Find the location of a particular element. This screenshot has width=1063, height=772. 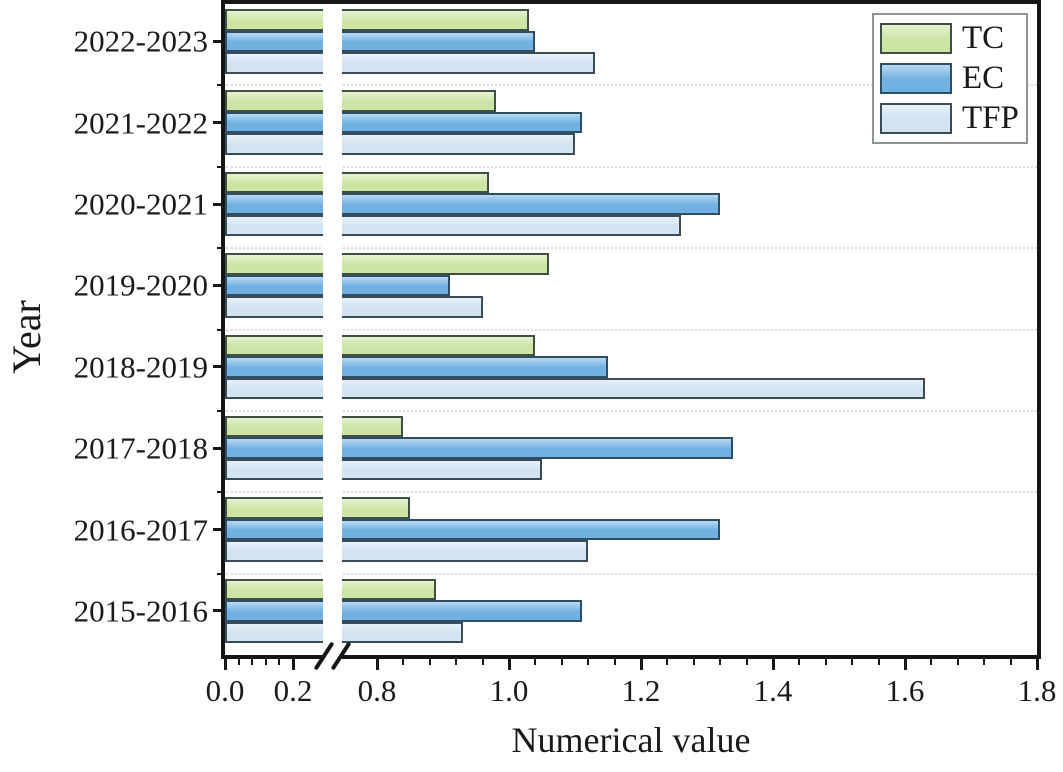

bar-tfp-2019-2020 is located at coordinates (354, 307).